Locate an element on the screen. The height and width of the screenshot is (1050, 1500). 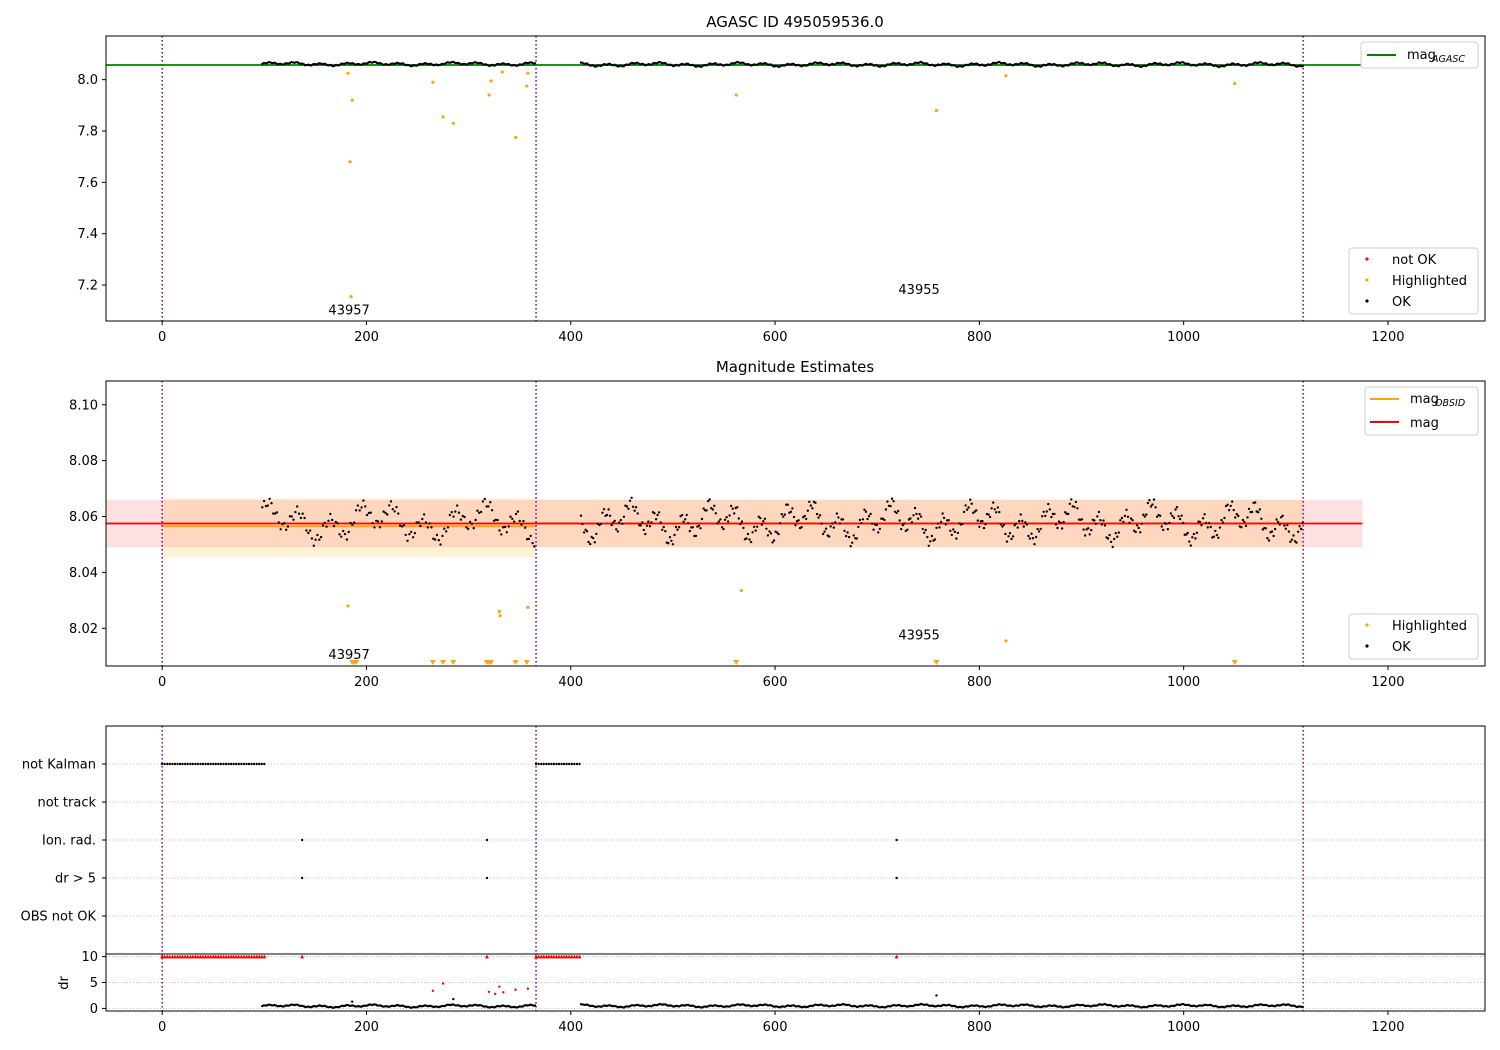
agasc-legend-highlighted: Highlighted is located at coordinates (1429, 281).